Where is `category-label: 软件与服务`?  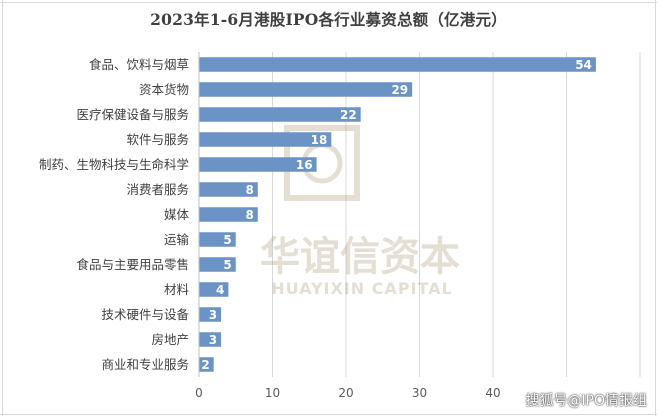
category-label: 软件与服务 is located at coordinates (157, 139).